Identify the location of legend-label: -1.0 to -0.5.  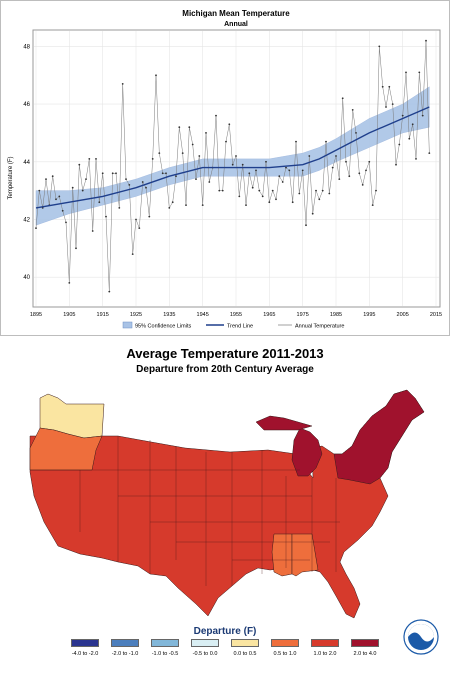
(165, 654).